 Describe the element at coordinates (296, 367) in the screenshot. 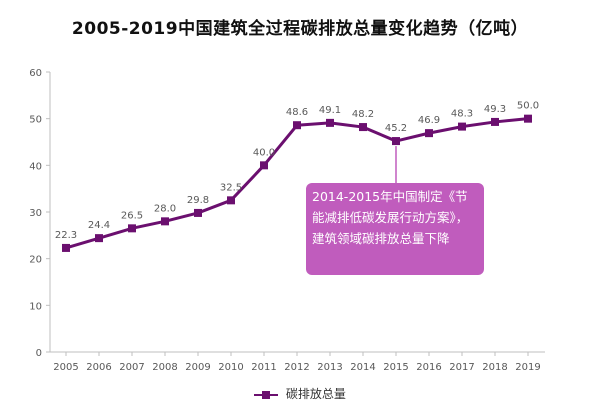

I see `x-tick-label: 2012` at that location.